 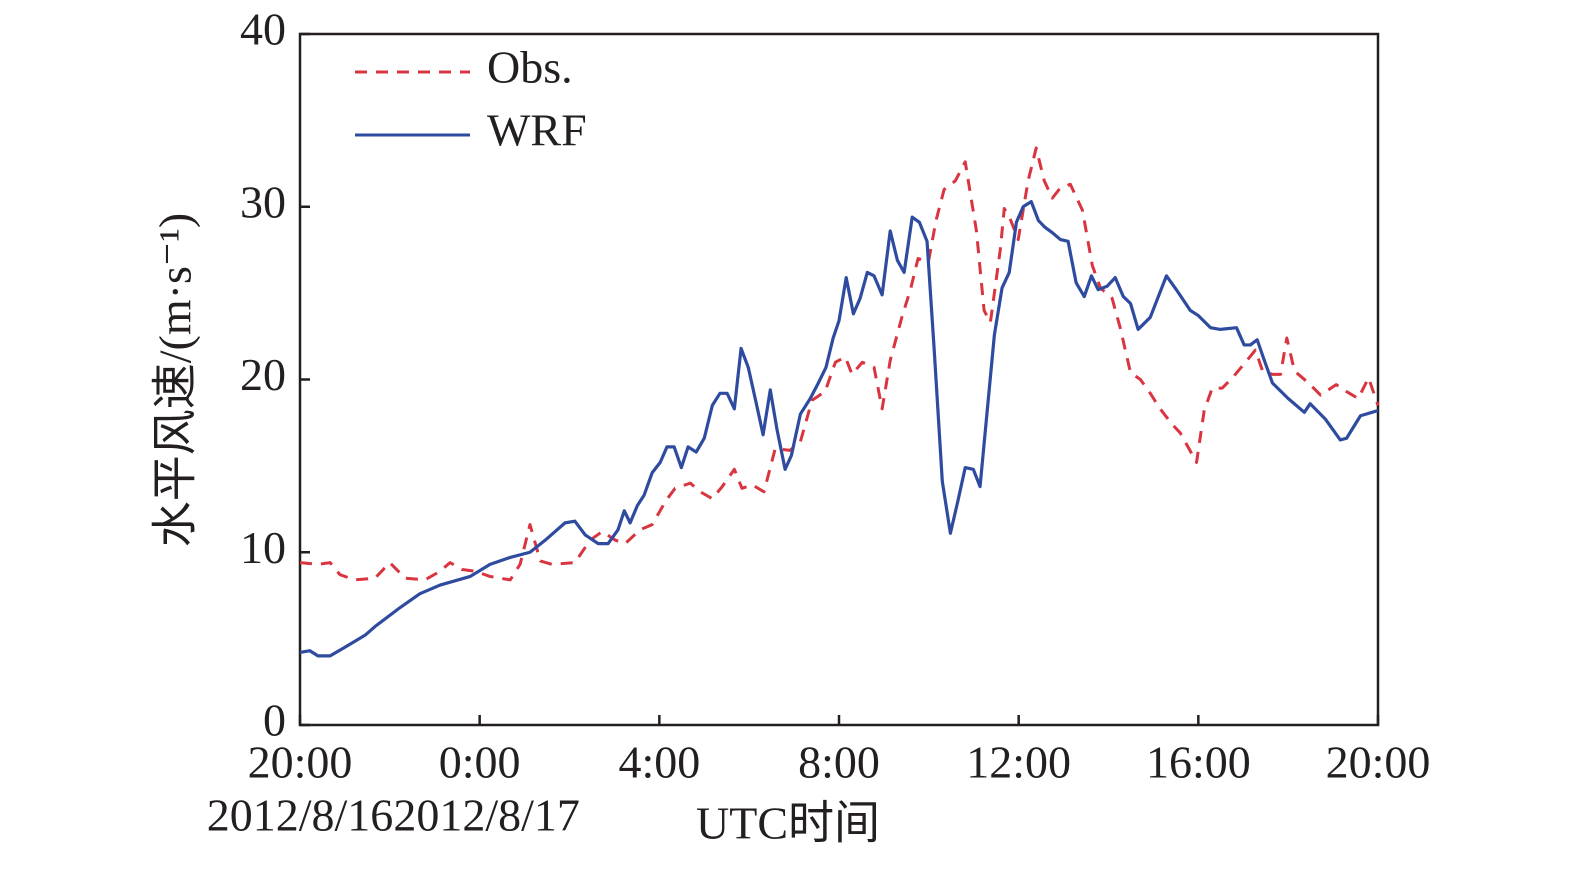 What do you see at coordinates (659, 762) in the screenshot?
I see `x-tick-label: 4:00` at bounding box center [659, 762].